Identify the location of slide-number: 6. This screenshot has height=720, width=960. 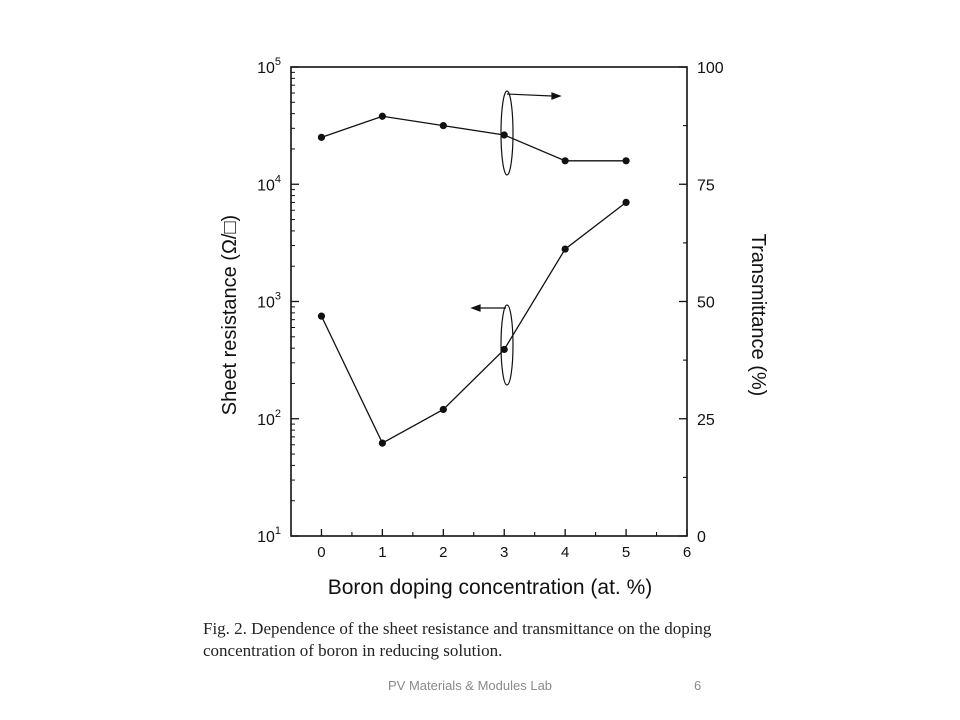
(698, 685).